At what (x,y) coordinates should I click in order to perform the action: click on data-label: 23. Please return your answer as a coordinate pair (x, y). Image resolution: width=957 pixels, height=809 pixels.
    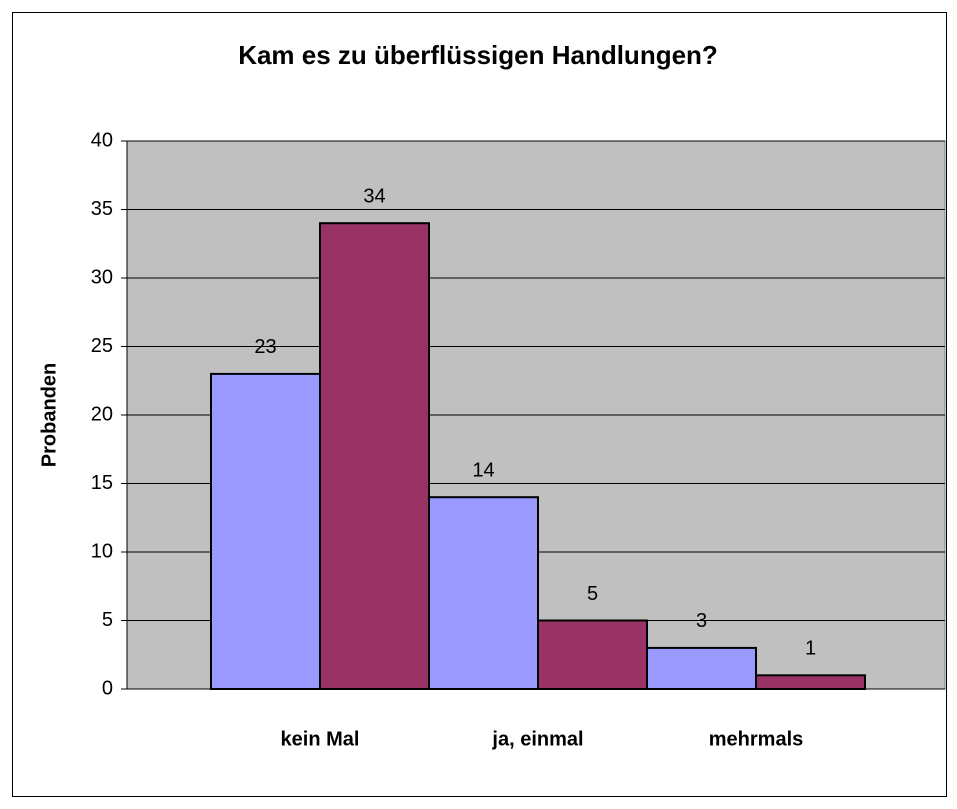
    Looking at the image, I should click on (265, 347).